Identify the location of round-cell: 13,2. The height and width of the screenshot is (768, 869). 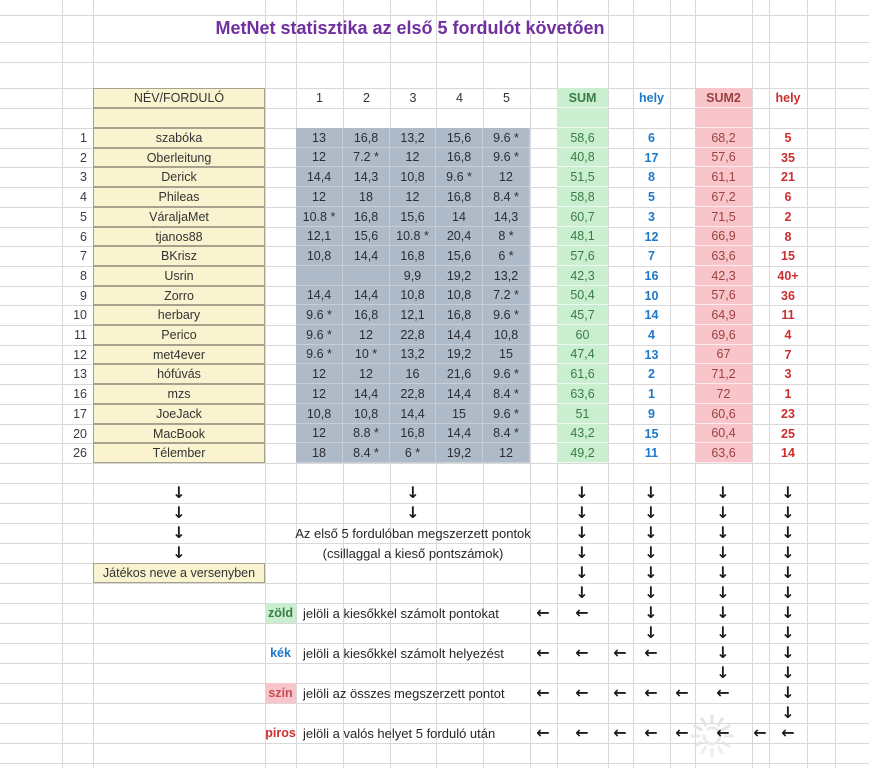
(506, 276).